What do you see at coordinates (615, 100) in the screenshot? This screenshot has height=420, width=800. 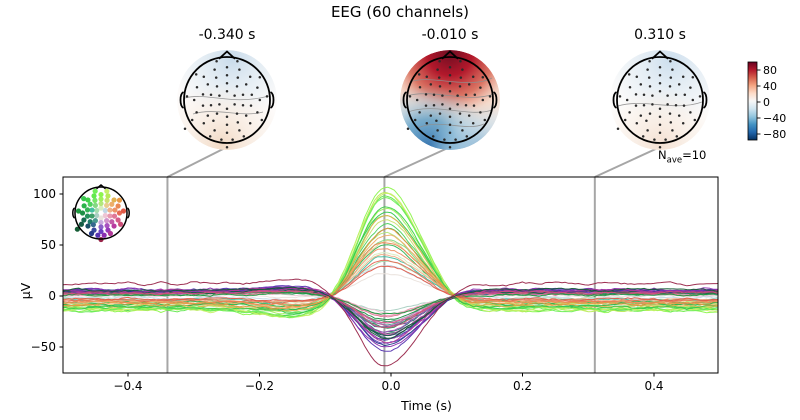 I see `left-ear-outline` at bounding box center [615, 100].